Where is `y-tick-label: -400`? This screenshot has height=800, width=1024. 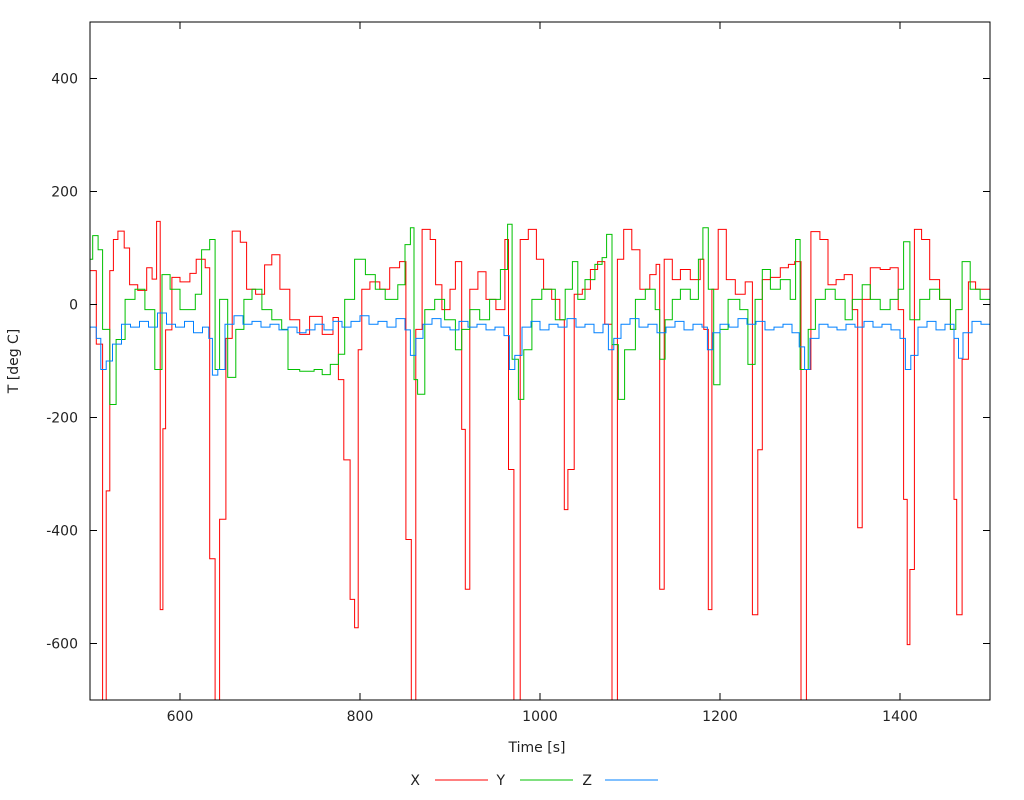
y-tick-label: -400 is located at coordinates (62, 532).